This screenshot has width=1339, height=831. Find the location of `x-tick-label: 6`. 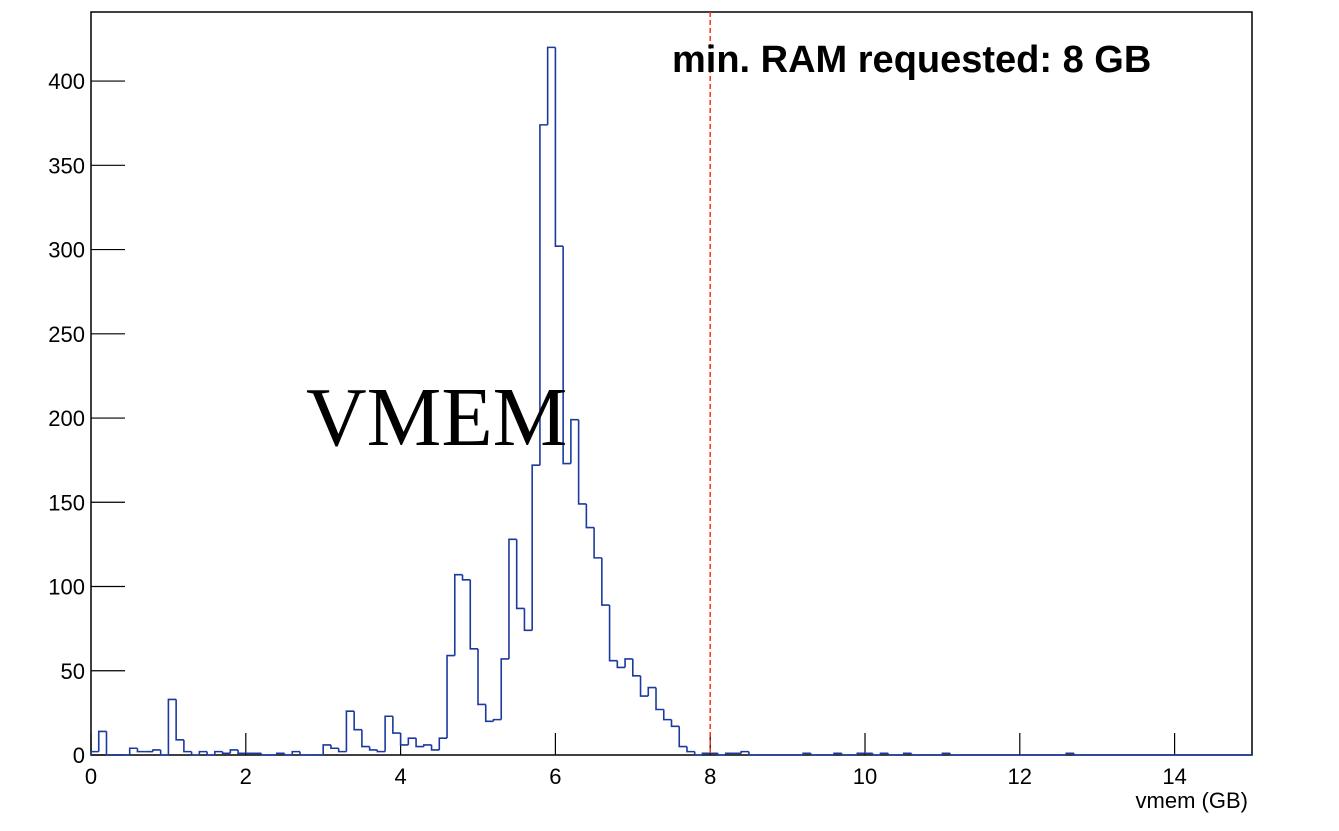

x-tick-label: 6 is located at coordinates (555, 776).